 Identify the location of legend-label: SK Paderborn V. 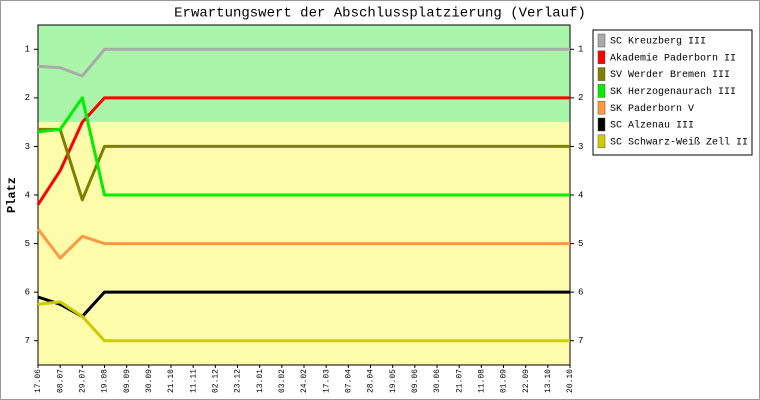
(652, 109).